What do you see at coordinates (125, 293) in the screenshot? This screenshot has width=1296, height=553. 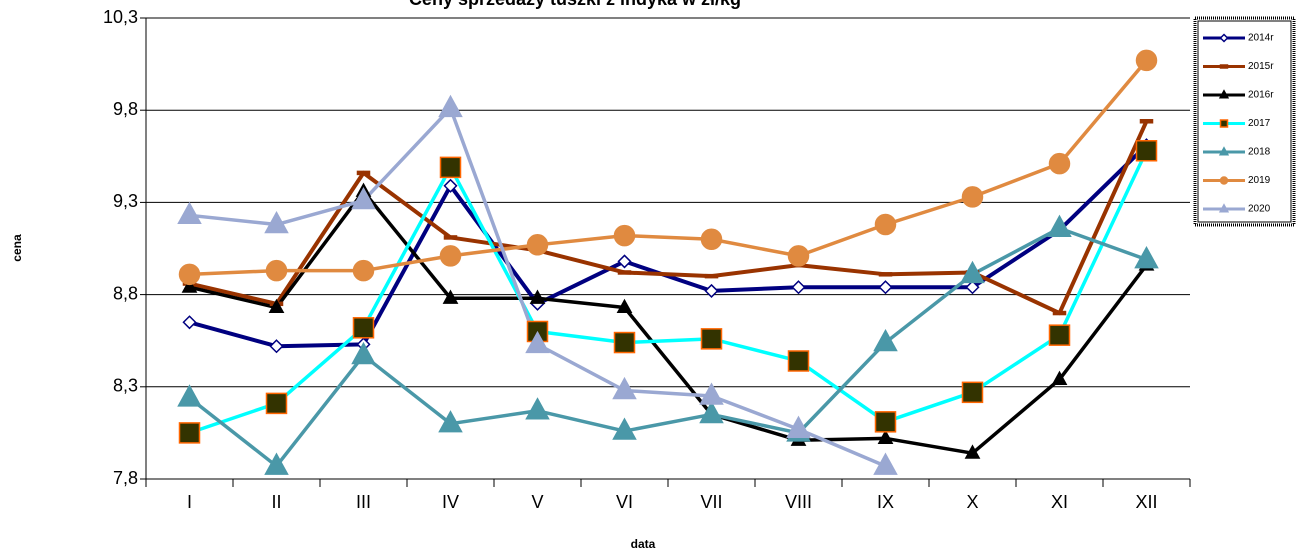 I see `y-tick-label: 8,8` at bounding box center [125, 293].